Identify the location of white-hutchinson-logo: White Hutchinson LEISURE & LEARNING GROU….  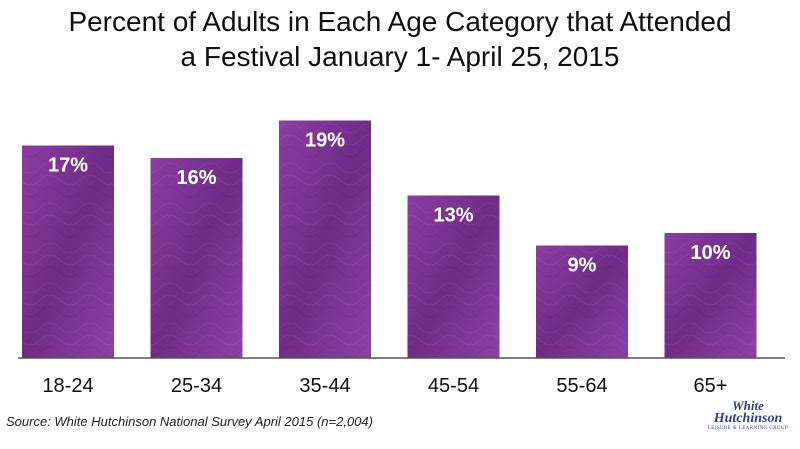
(748, 421).